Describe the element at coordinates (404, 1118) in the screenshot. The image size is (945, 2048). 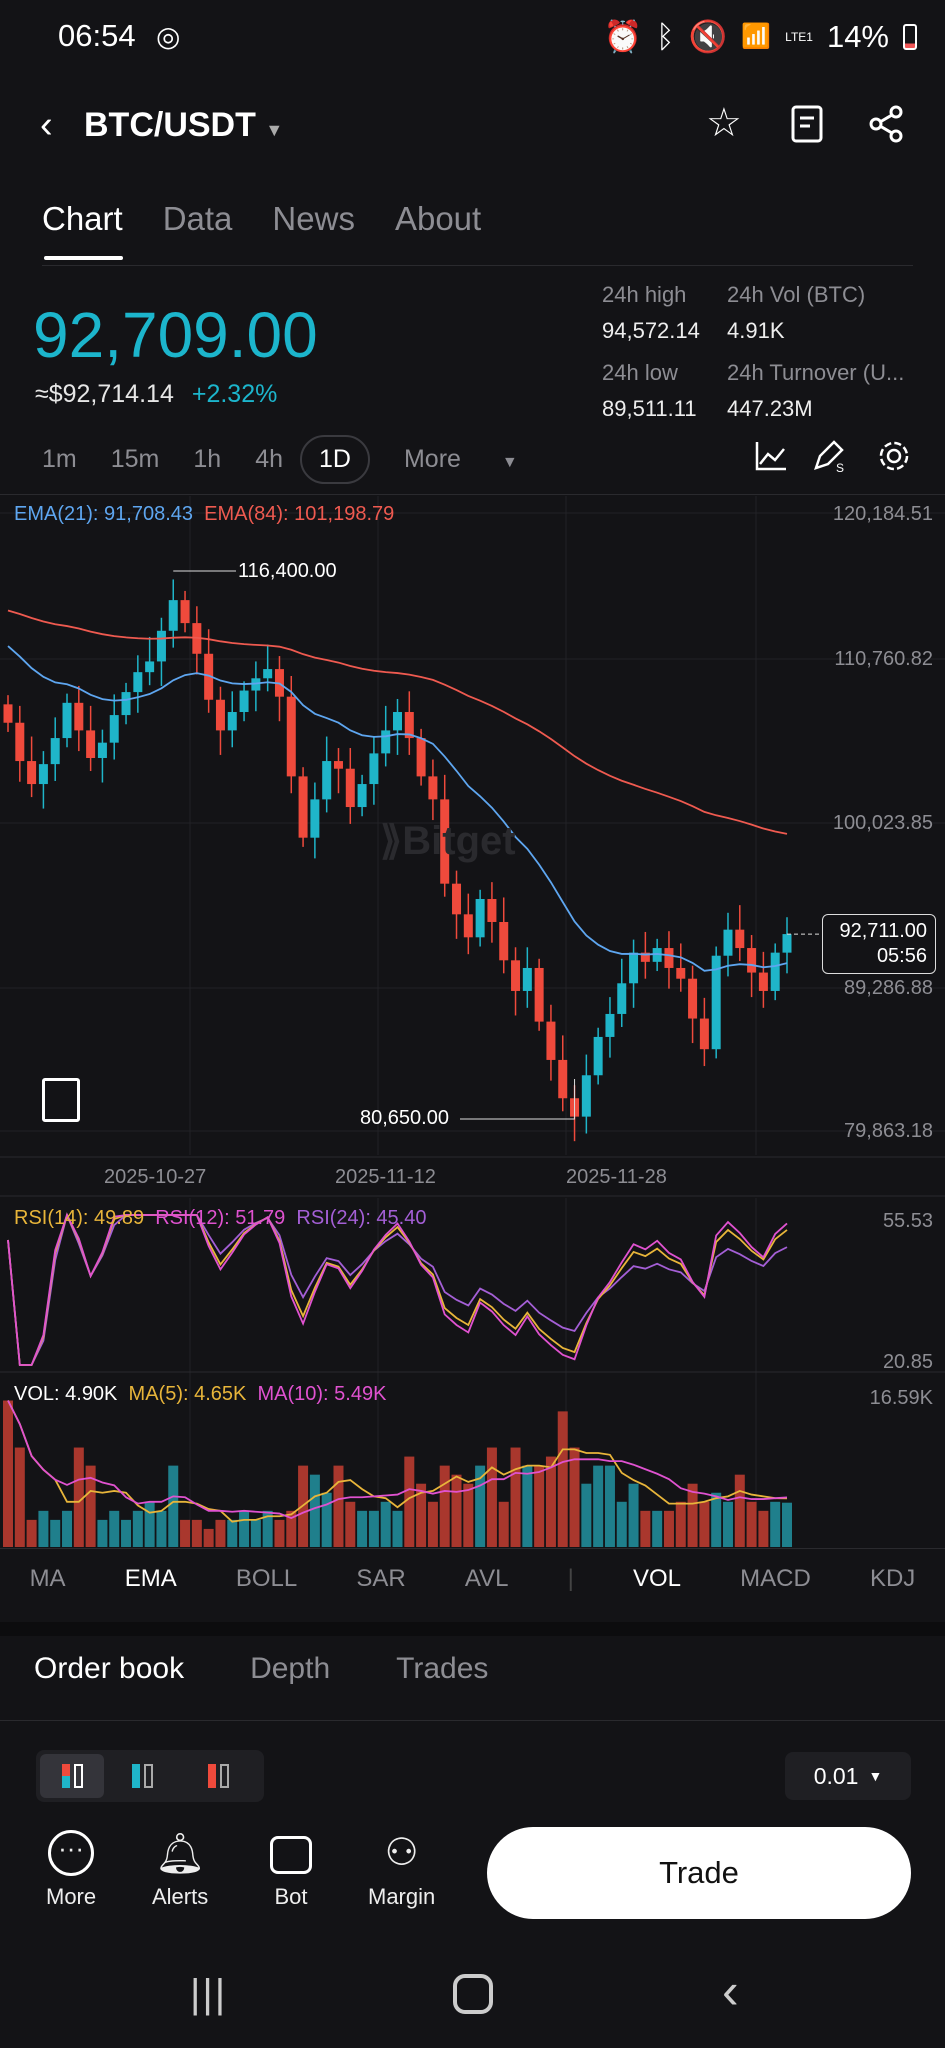
I see `low-marker: 80,650.00` at that location.